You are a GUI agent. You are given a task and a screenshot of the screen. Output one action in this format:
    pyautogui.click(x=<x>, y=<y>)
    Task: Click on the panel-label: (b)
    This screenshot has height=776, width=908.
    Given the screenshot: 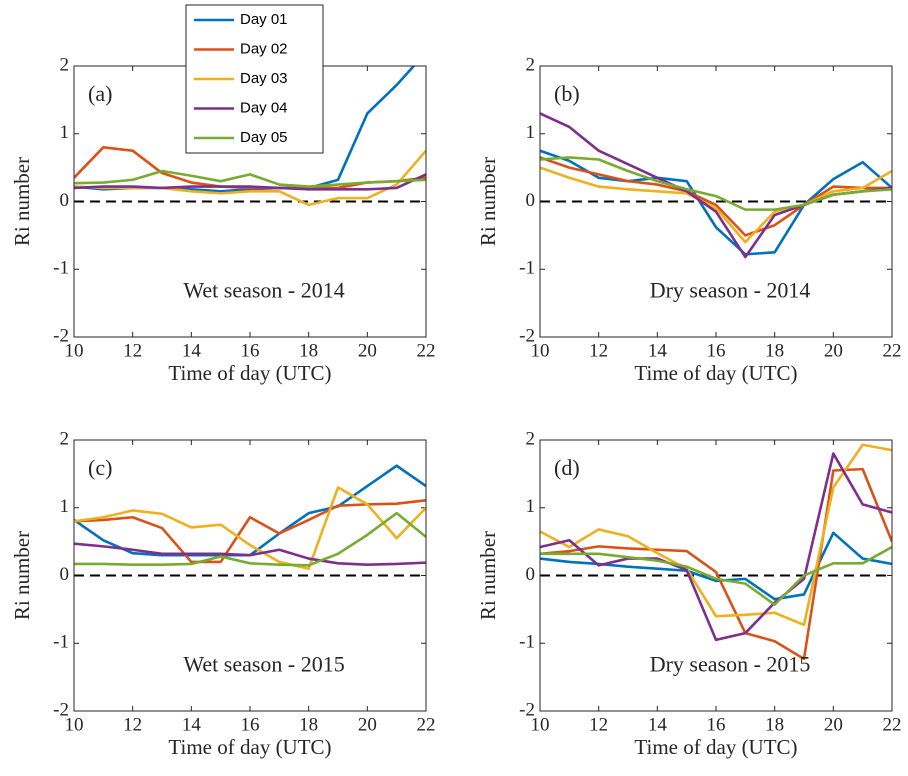 What is the action you would take?
    pyautogui.click(x=567, y=93)
    